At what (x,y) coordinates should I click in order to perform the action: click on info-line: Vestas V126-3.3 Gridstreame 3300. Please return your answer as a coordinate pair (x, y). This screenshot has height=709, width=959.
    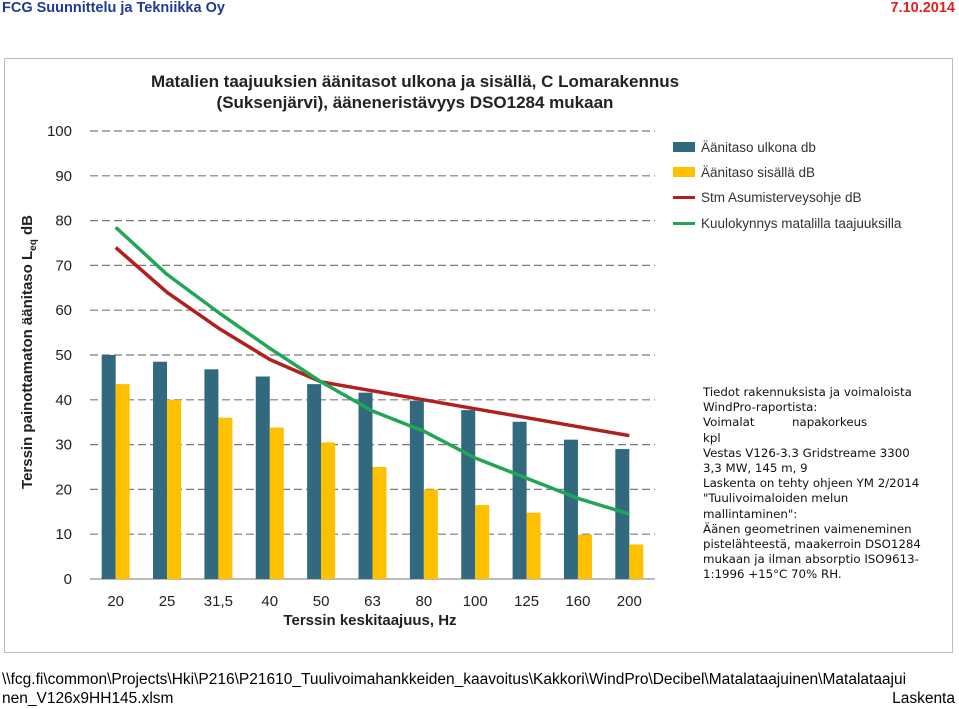
    Looking at the image, I should click on (806, 452).